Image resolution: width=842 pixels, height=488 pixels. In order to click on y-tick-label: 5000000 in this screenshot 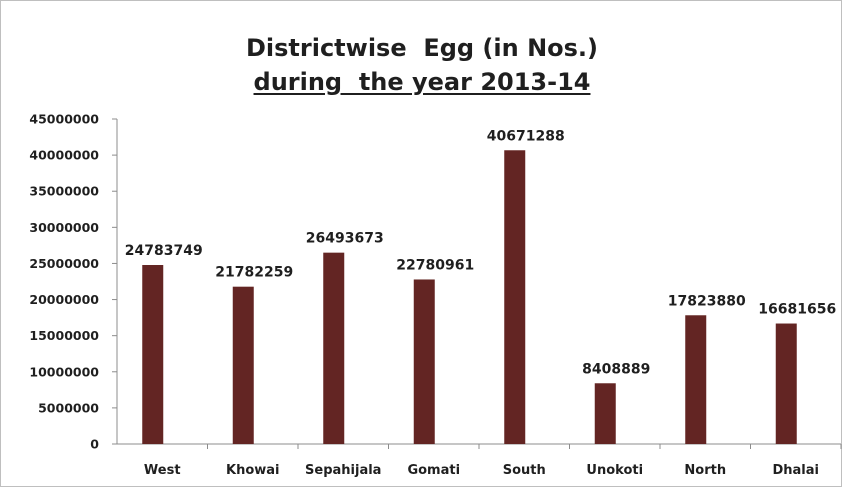, I will do `click(68, 407)`.